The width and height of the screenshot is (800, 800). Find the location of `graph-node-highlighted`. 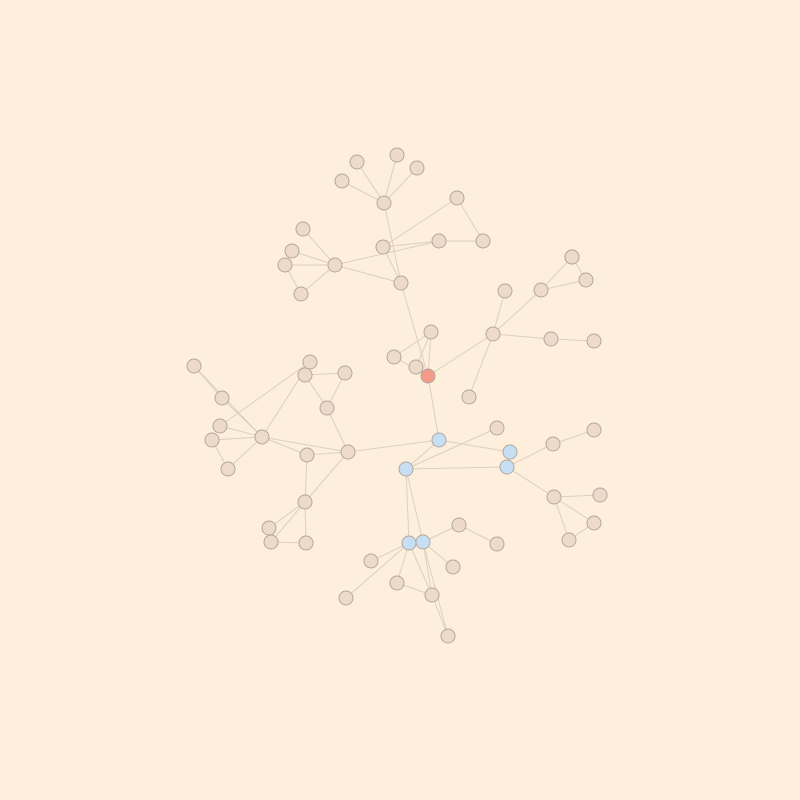

graph-node-highlighted is located at coordinates (428, 376).